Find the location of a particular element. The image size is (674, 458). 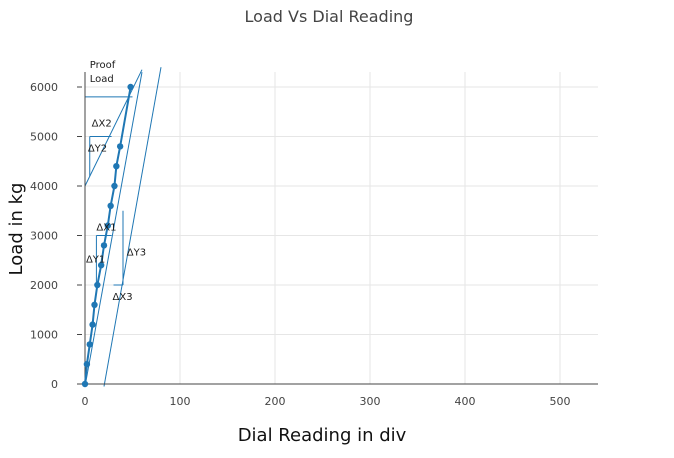

y-tick-label: 1000 is located at coordinates (44, 335).